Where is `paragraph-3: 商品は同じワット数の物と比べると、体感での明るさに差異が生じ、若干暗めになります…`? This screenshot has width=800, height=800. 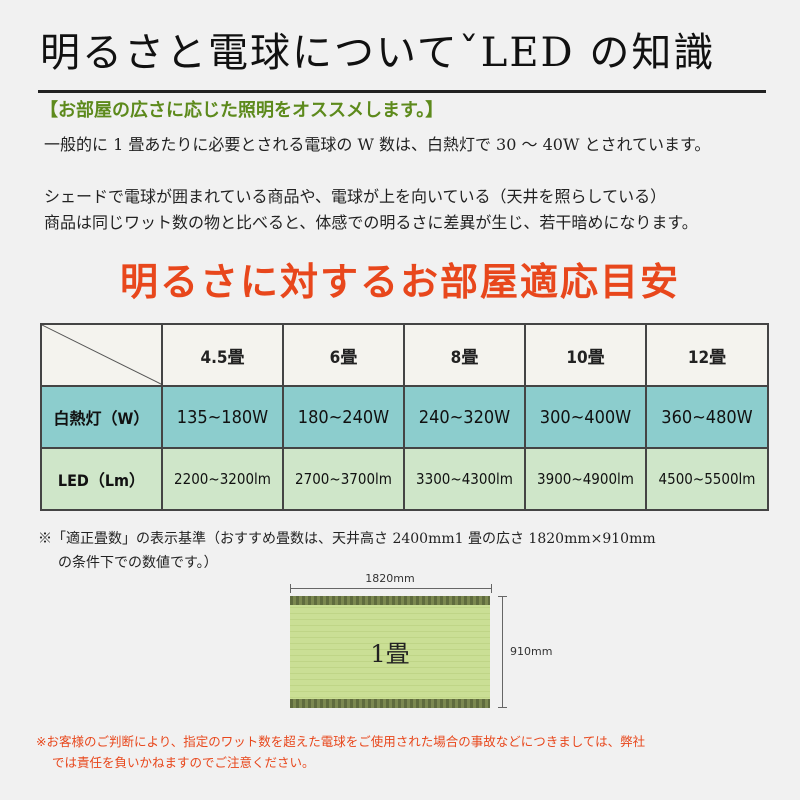
paragraph-3: 商品は同じワット数の物と比べると、体感での明るさに差異が生じ、若干暗めになります… is located at coordinates (371, 222).